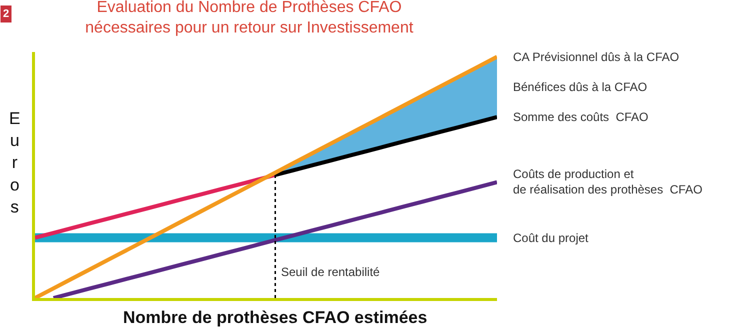 The width and height of the screenshot is (733, 336). What do you see at coordinates (607, 182) in the screenshot?
I see `series-label: Coûts de production et de réalisation des prothèses CFAO` at bounding box center [607, 182].